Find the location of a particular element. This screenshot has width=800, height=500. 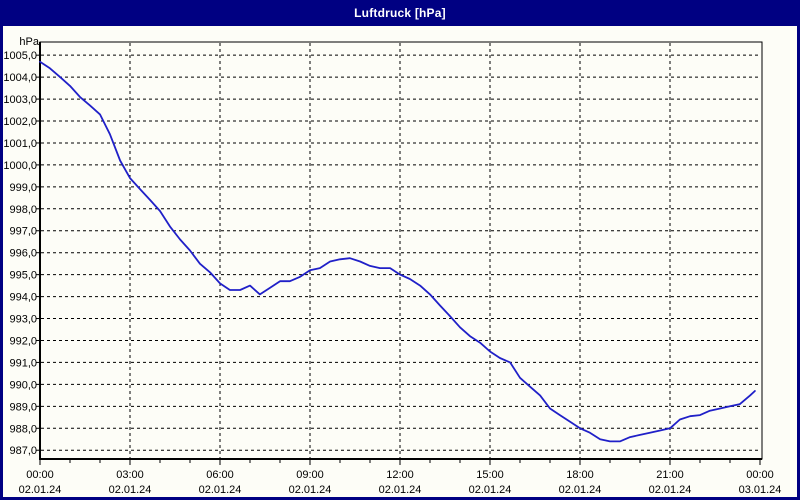

window-titlebar: Luftdruck [hPa] is located at coordinates (400, 13).